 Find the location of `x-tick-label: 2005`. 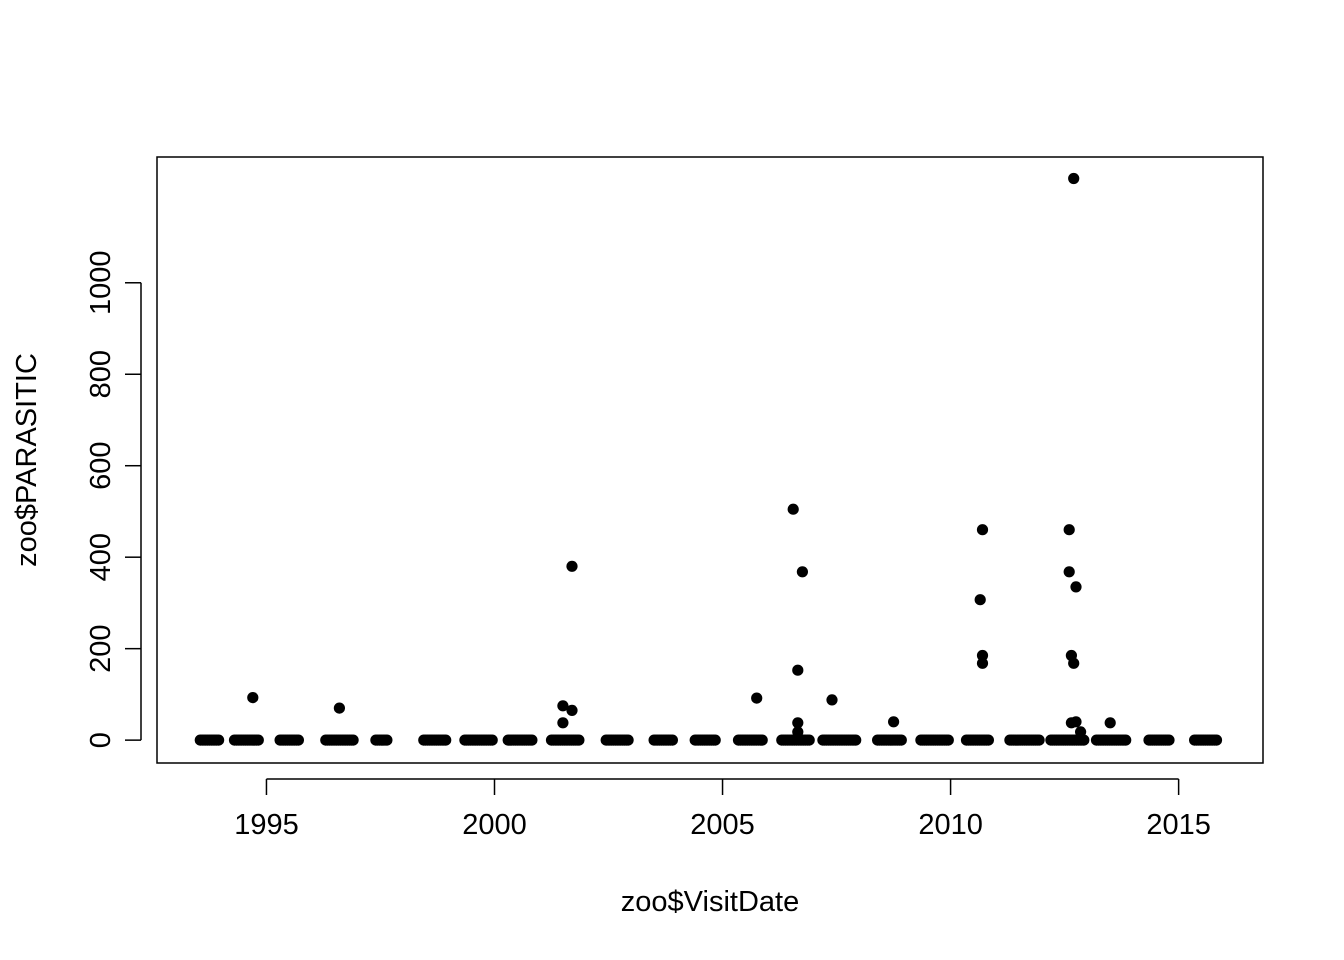

x-tick-label: 2005 is located at coordinates (722, 825).